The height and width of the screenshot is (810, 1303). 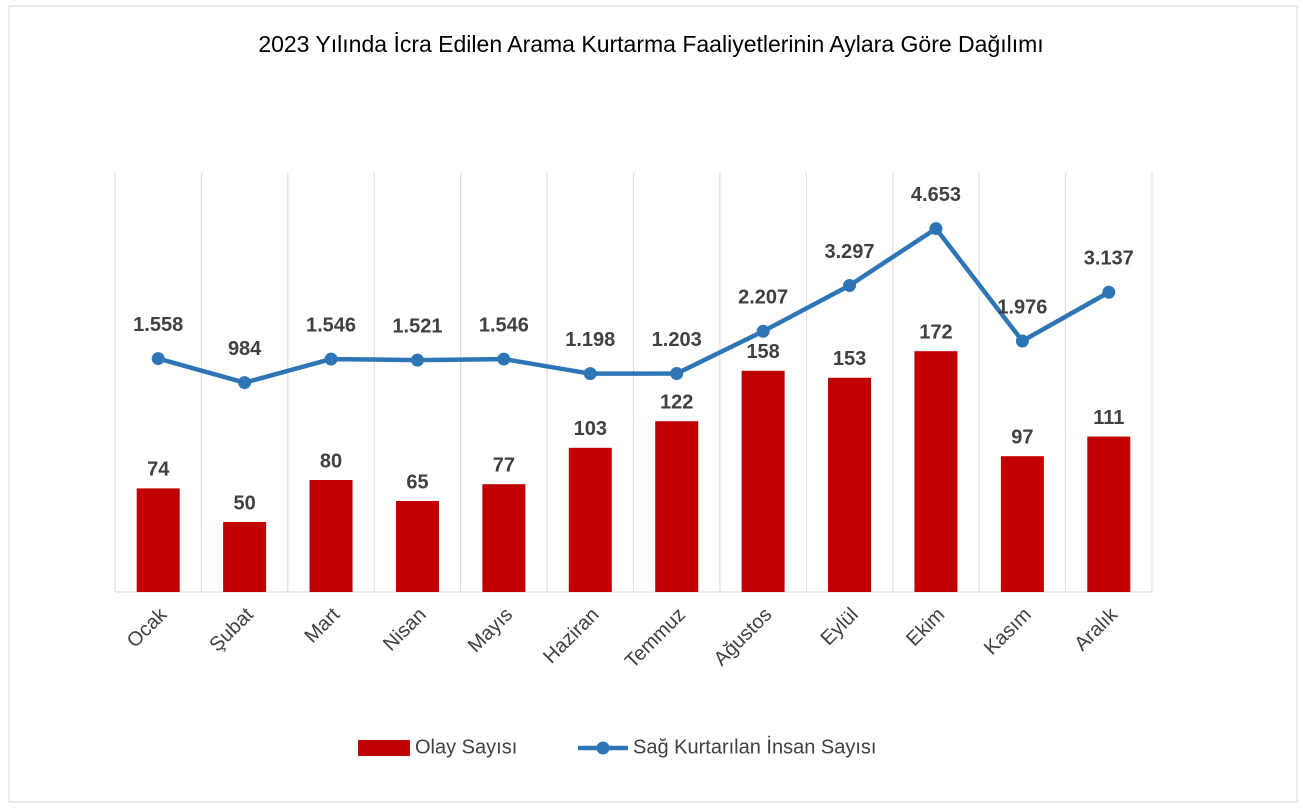 I want to click on bar-value-label: 97, so click(x=1022, y=437).